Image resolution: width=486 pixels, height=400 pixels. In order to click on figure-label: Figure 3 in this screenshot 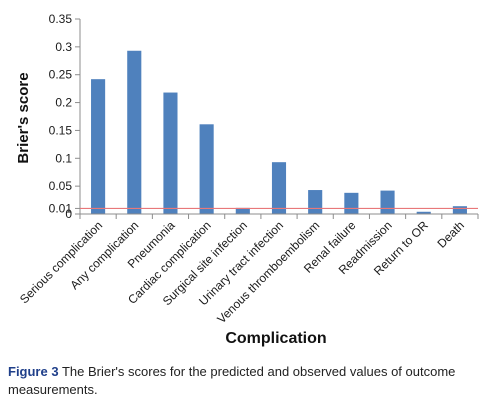, I will do `click(33, 371)`.